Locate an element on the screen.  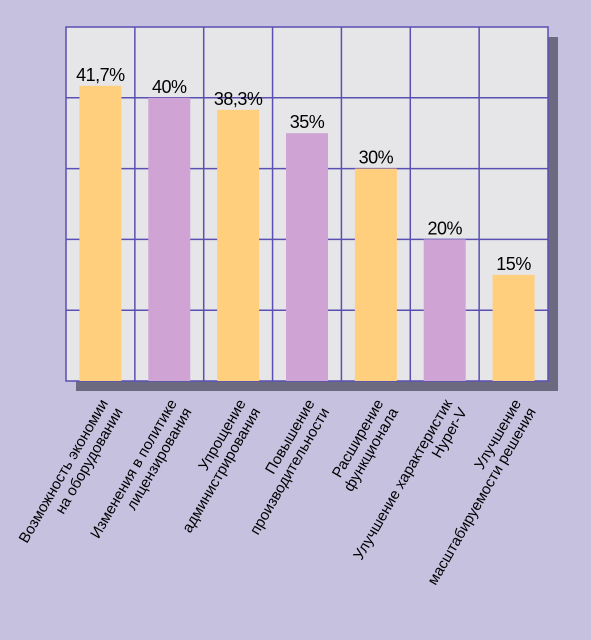
data-label: 41,7% is located at coordinates (100, 75).